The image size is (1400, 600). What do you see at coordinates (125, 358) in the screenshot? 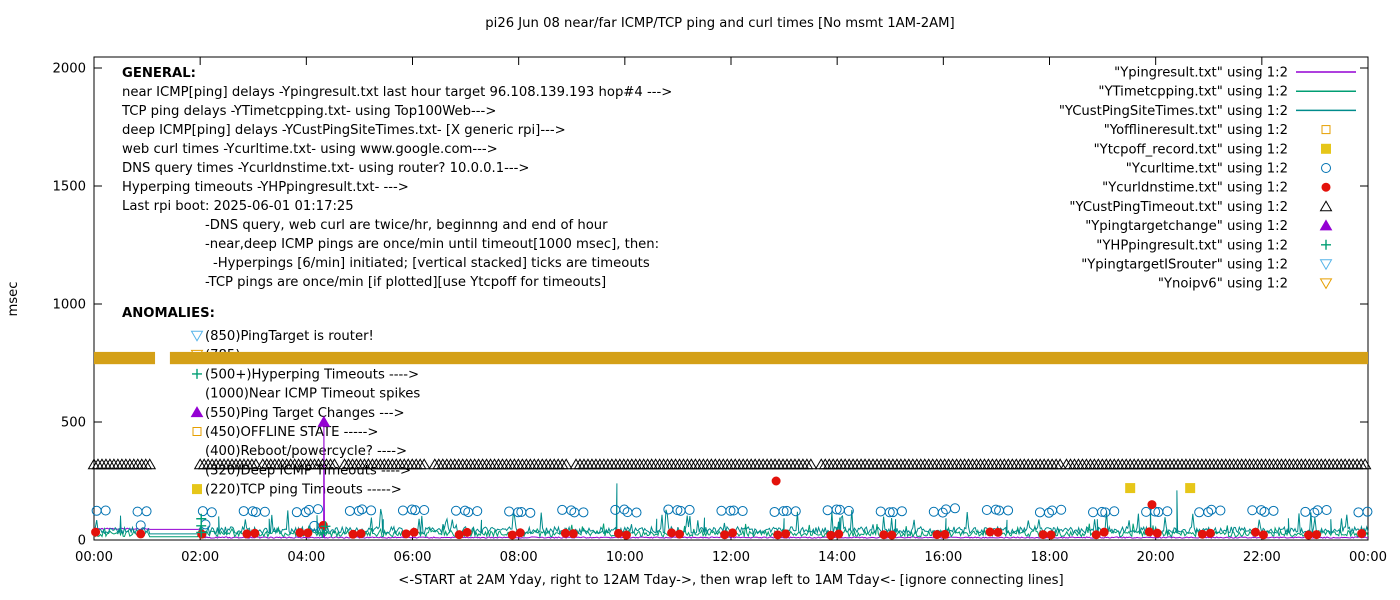
I see `noipv6-band-segment` at bounding box center [125, 358].